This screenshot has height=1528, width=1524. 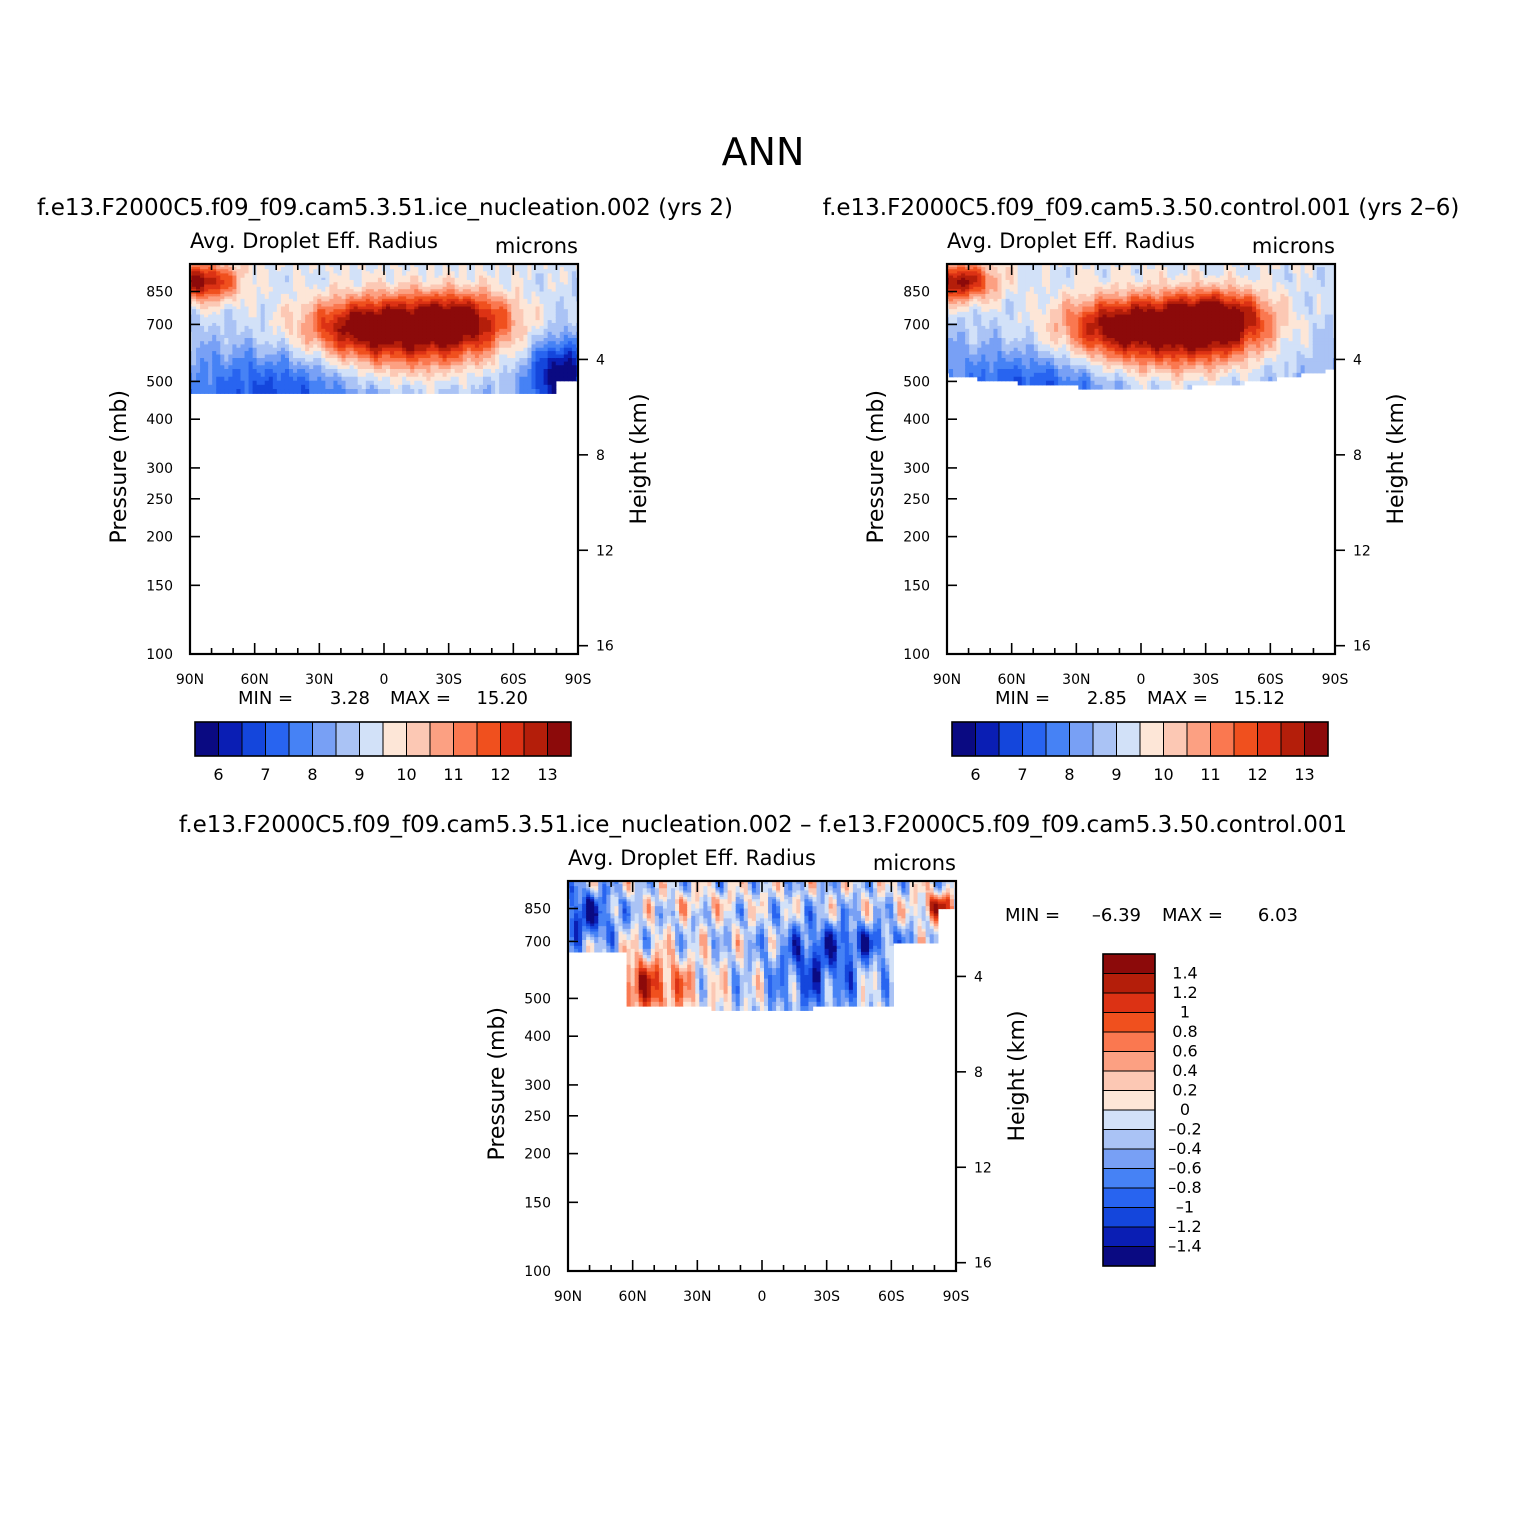 I want to click on lat-tick-label: 90N, so click(x=190, y=680).